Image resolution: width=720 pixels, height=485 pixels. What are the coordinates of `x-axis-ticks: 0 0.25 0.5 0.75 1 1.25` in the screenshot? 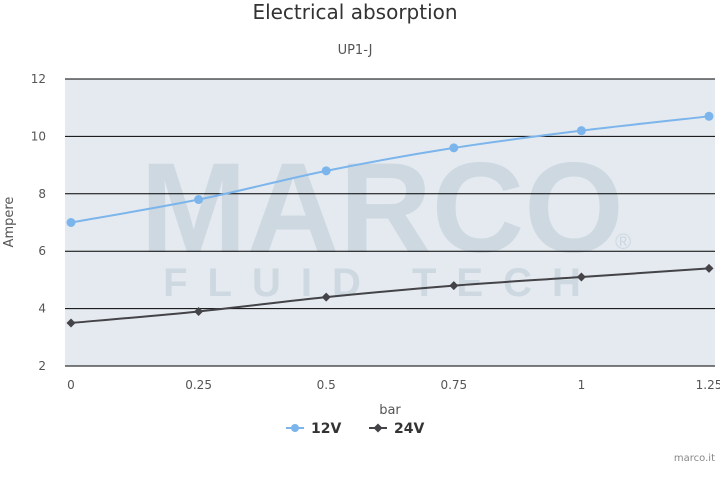 It's located at (393, 385).